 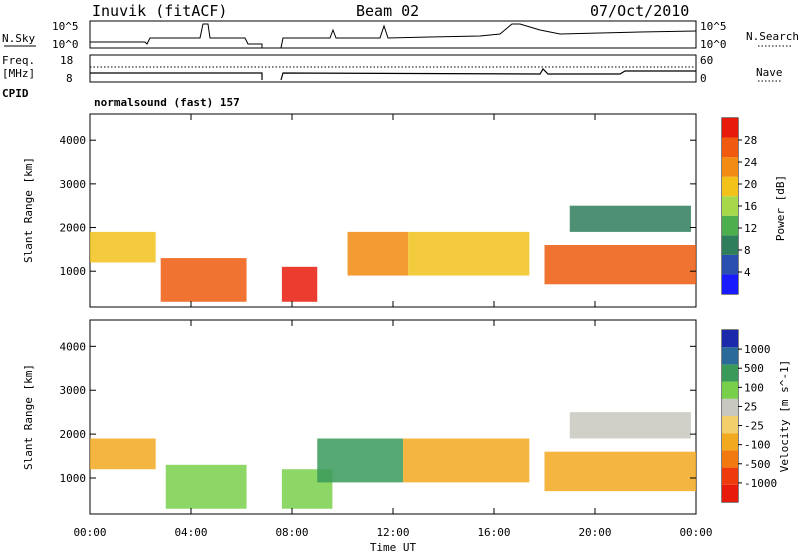 What do you see at coordinates (392, 532) in the screenshot?
I see `time-tick-label: 12:00` at bounding box center [392, 532].